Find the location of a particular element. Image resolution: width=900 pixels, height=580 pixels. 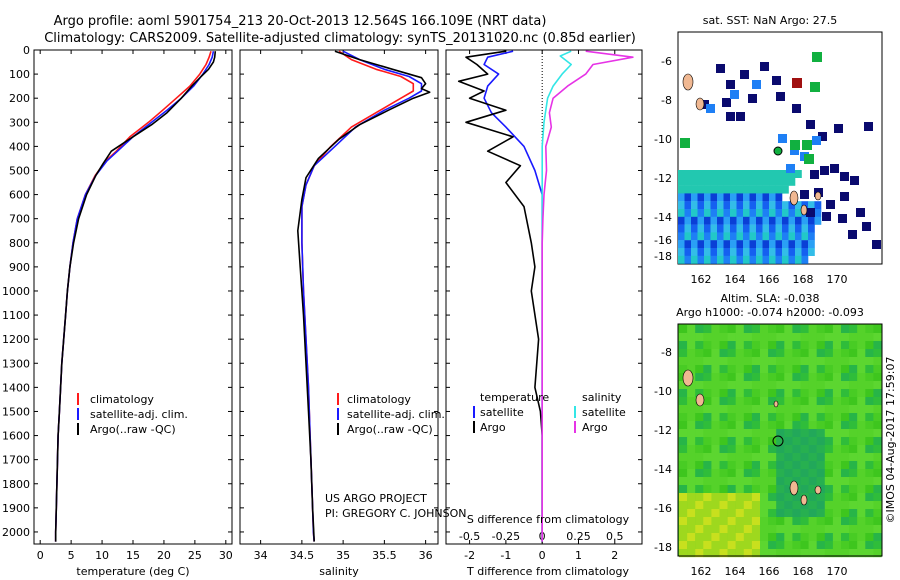

series-line-s-satellite is located at coordinates (557, 296).